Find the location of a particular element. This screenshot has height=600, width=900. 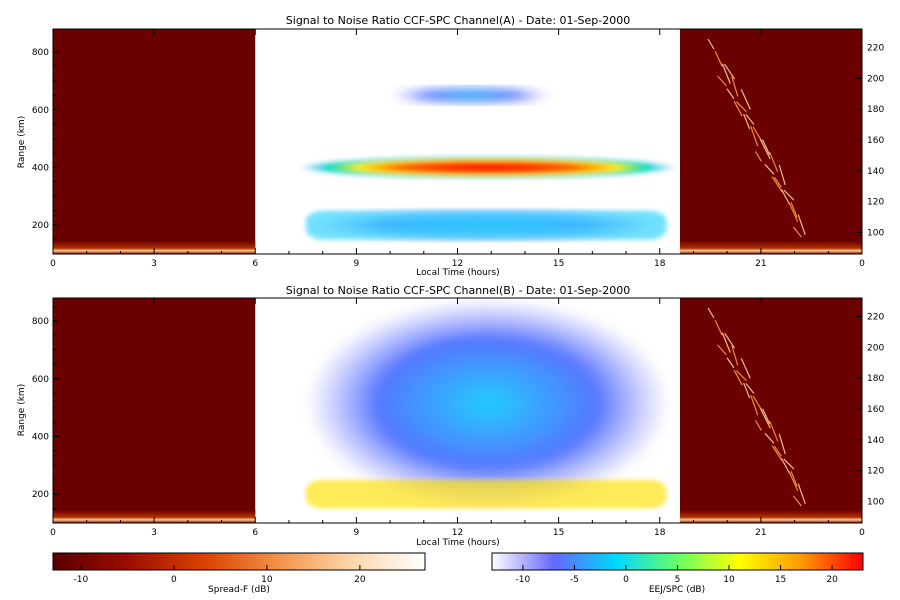

spread-f-streaks is located at coordinates (756, 138).